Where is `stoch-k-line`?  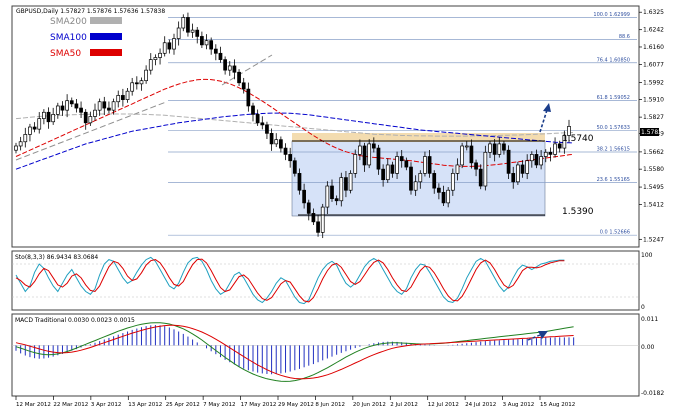
stoch-k-line is located at coordinates (290, 280).